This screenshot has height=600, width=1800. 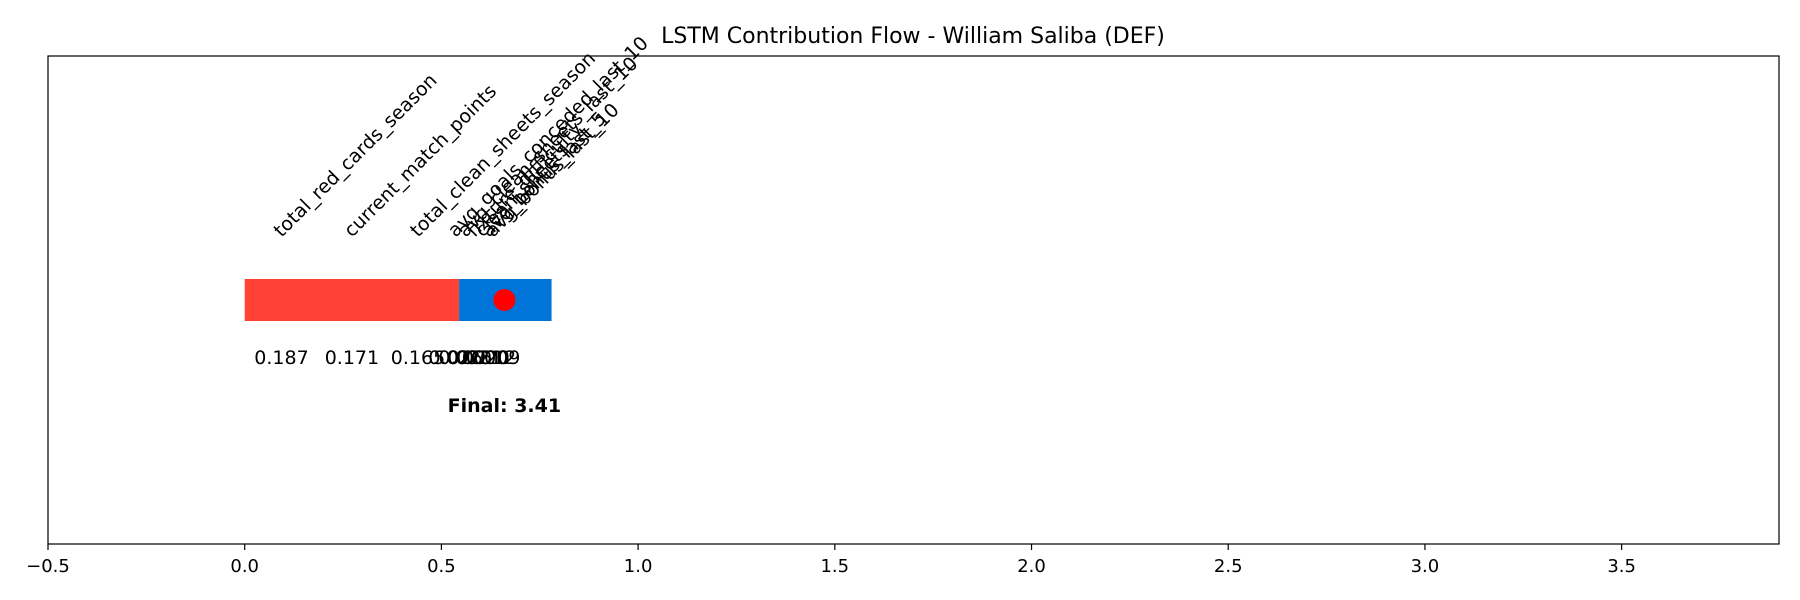 What do you see at coordinates (834, 566) in the screenshot?
I see `x-tick-label: 1.5` at bounding box center [834, 566].